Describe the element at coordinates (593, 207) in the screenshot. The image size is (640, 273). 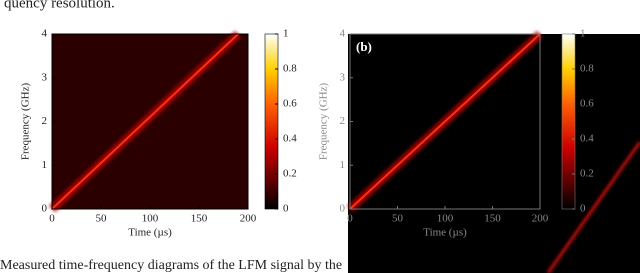
I see `overflow-ridge` at that location.